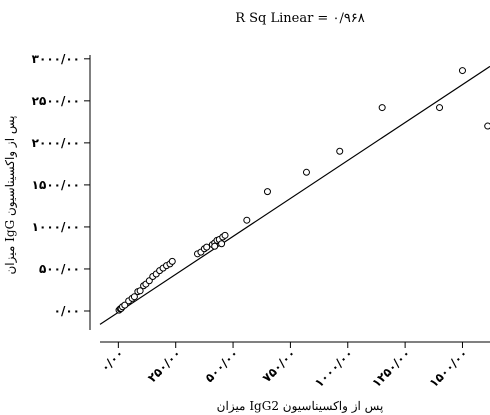 The image size is (490, 415). I want to click on y-tick-label: ۱۰۰۰/۰۰, so click(56, 227).